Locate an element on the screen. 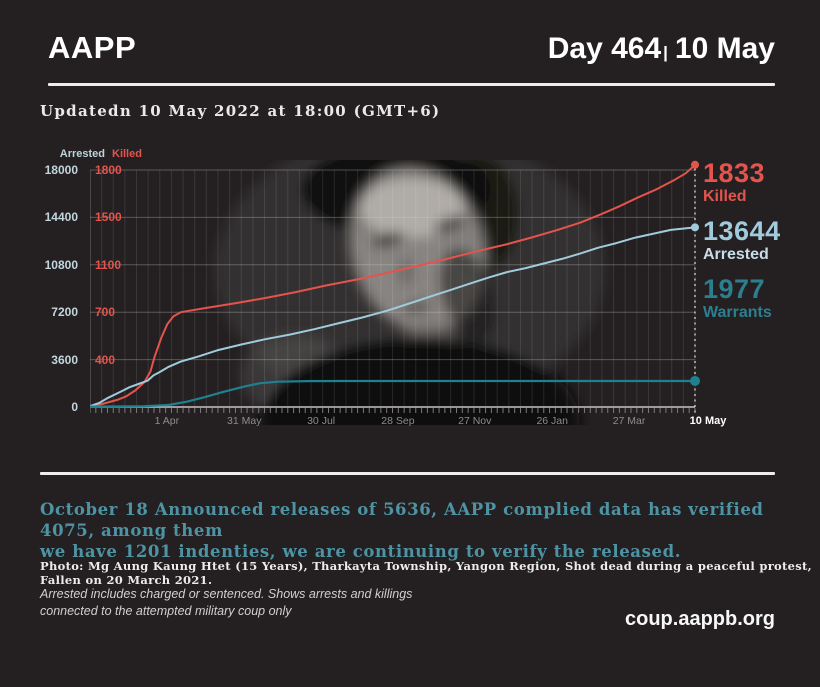 The image size is (820, 687). series-endpoint-killed is located at coordinates (695, 164).